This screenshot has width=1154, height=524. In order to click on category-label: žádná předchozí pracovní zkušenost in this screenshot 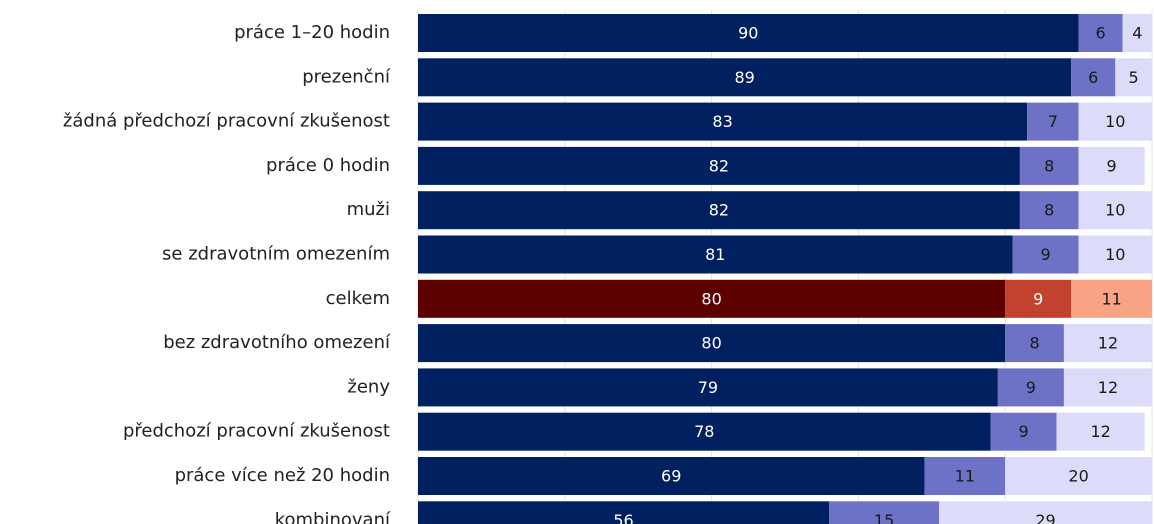, I will do `click(226, 121)`.